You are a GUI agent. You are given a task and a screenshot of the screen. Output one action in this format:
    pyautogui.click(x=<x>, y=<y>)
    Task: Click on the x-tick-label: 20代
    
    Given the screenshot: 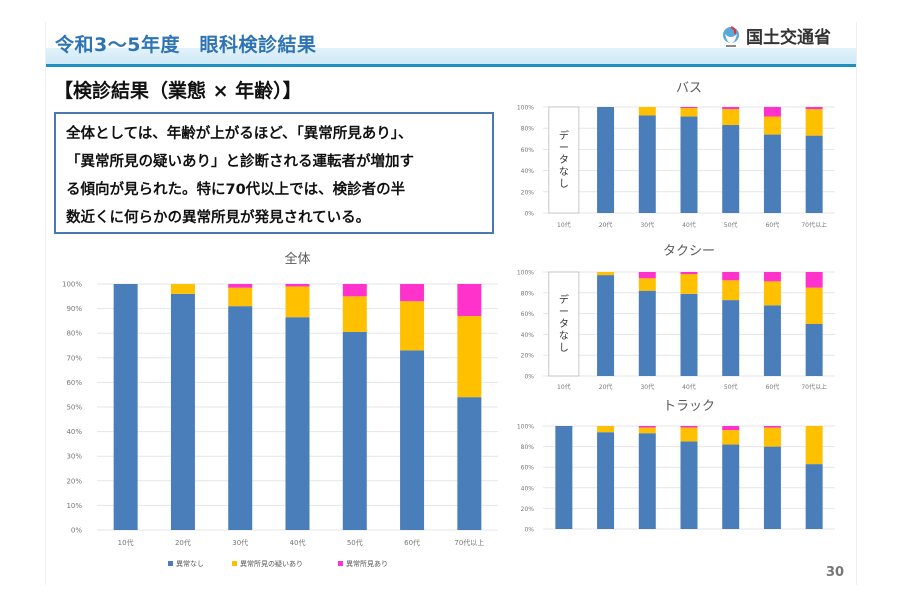 What is the action you would take?
    pyautogui.click(x=606, y=225)
    